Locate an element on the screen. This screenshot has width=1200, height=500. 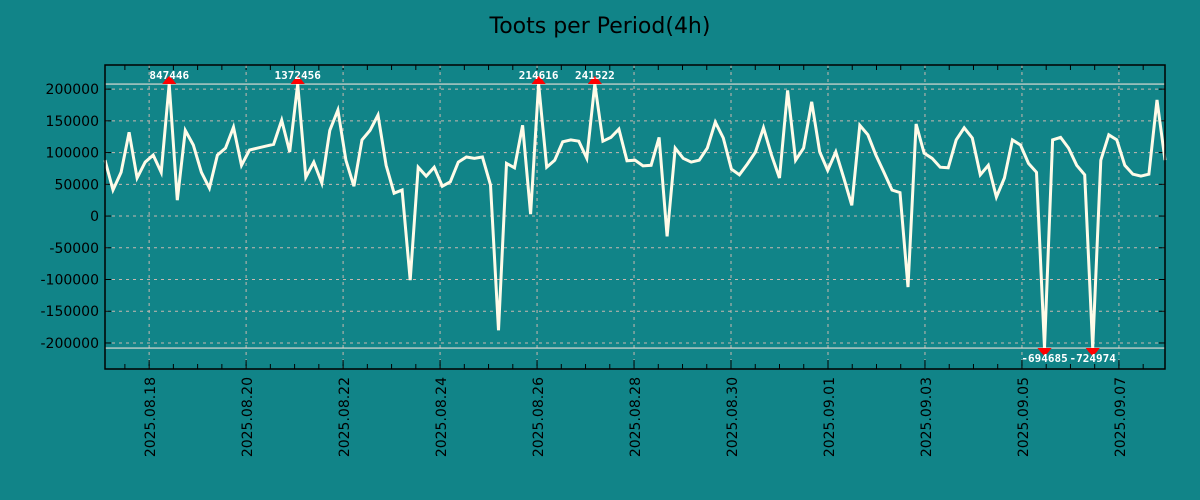
y-tick-label: 150000 is located at coordinates (72, 122).